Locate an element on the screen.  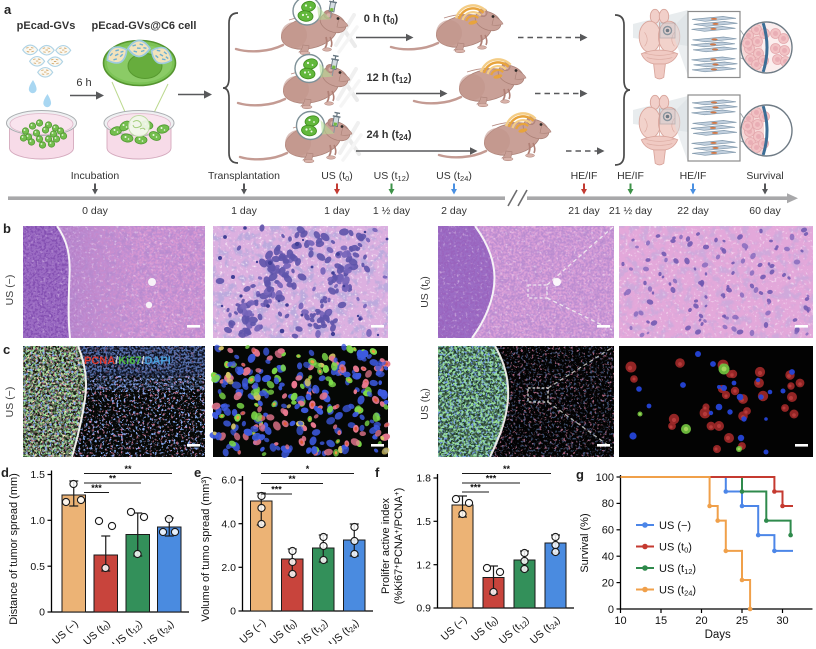
svg-text: 15 is located at coordinates (661, 621).